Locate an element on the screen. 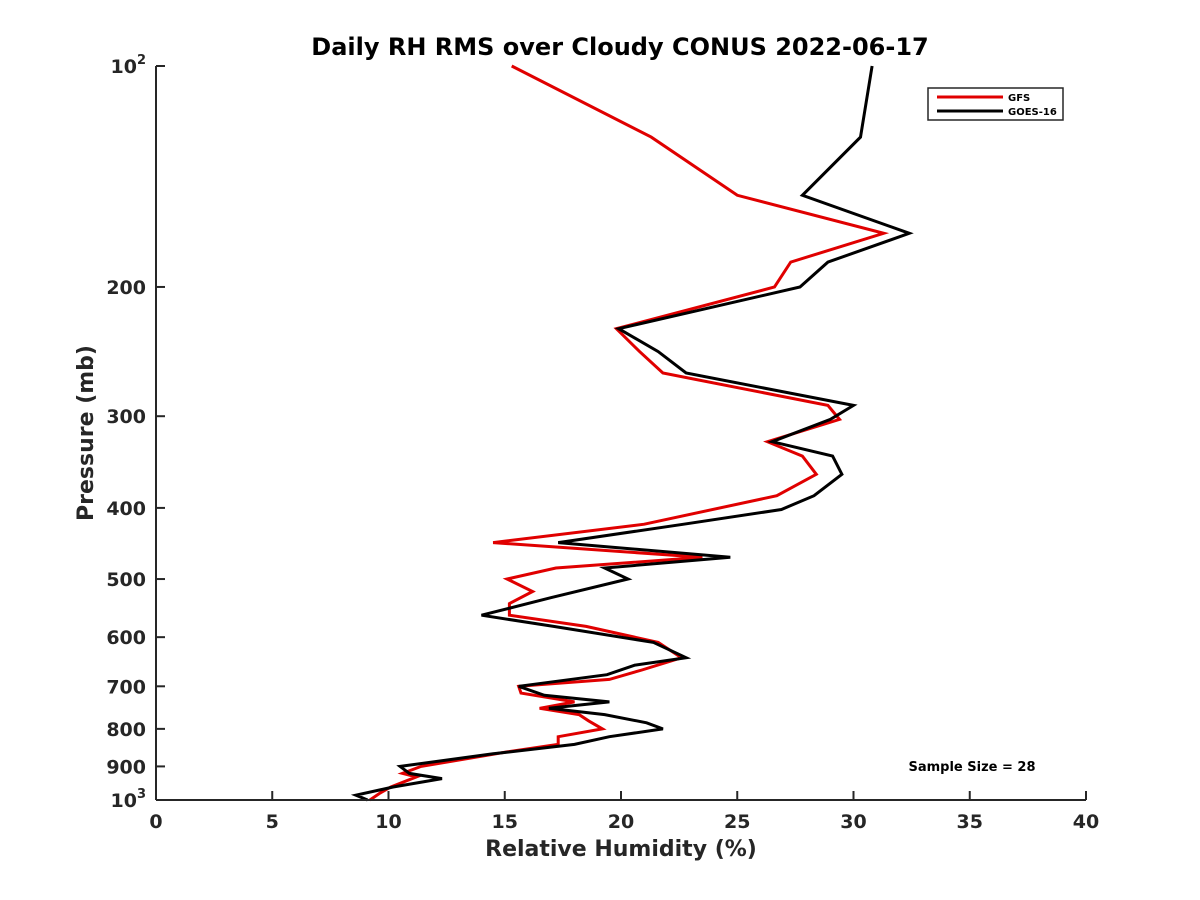 This screenshot has height=900, width=1200. sample-size-annotation: Sample Size = 28 is located at coordinates (971, 767).